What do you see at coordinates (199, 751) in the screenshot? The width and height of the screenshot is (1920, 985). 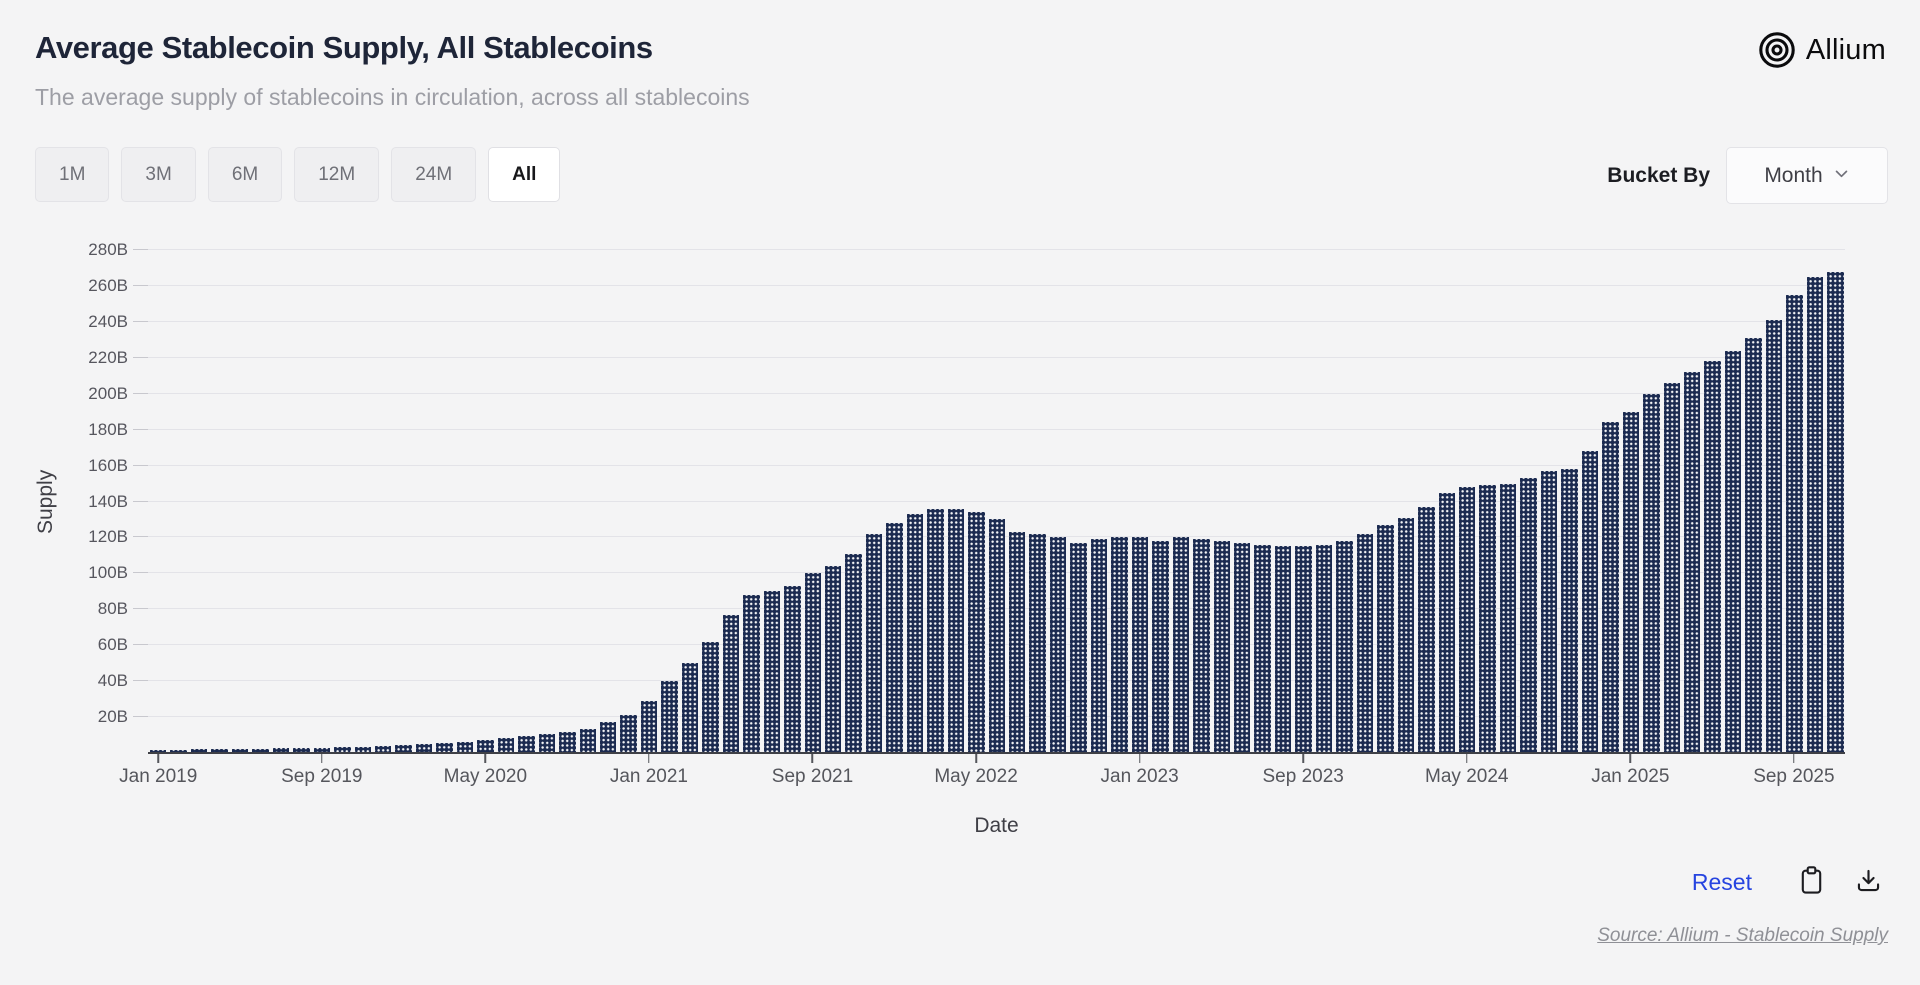 I see `bar-mar-2019` at bounding box center [199, 751].